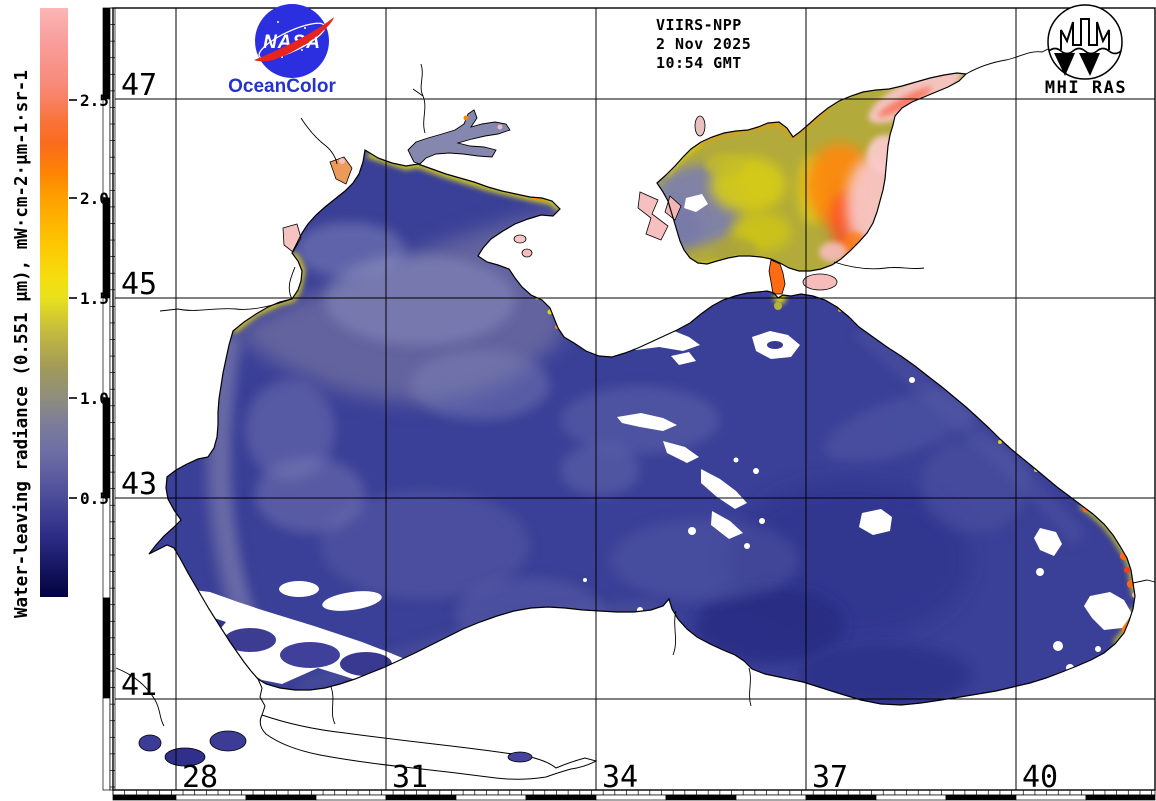 The height and width of the screenshot is (801, 1156). What do you see at coordinates (620, 777) in the screenshot?
I see `lon-label-34: 34` at bounding box center [620, 777].